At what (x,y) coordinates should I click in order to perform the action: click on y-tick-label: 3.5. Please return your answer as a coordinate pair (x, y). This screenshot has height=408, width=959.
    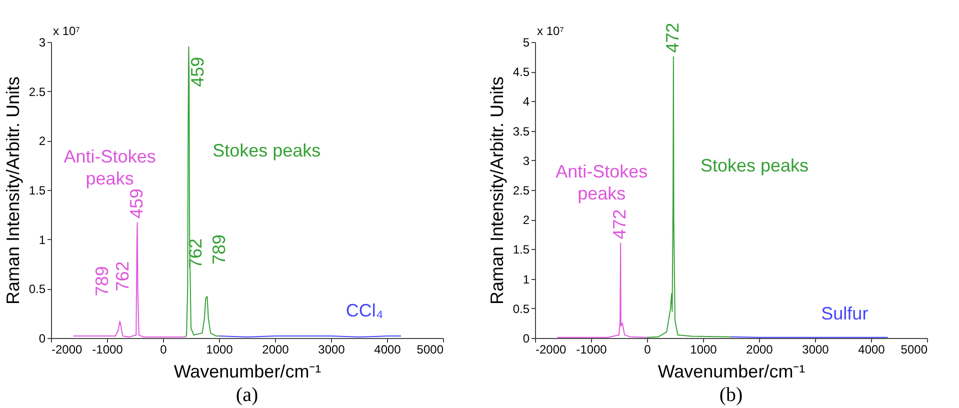
    Looking at the image, I should click on (521, 131).